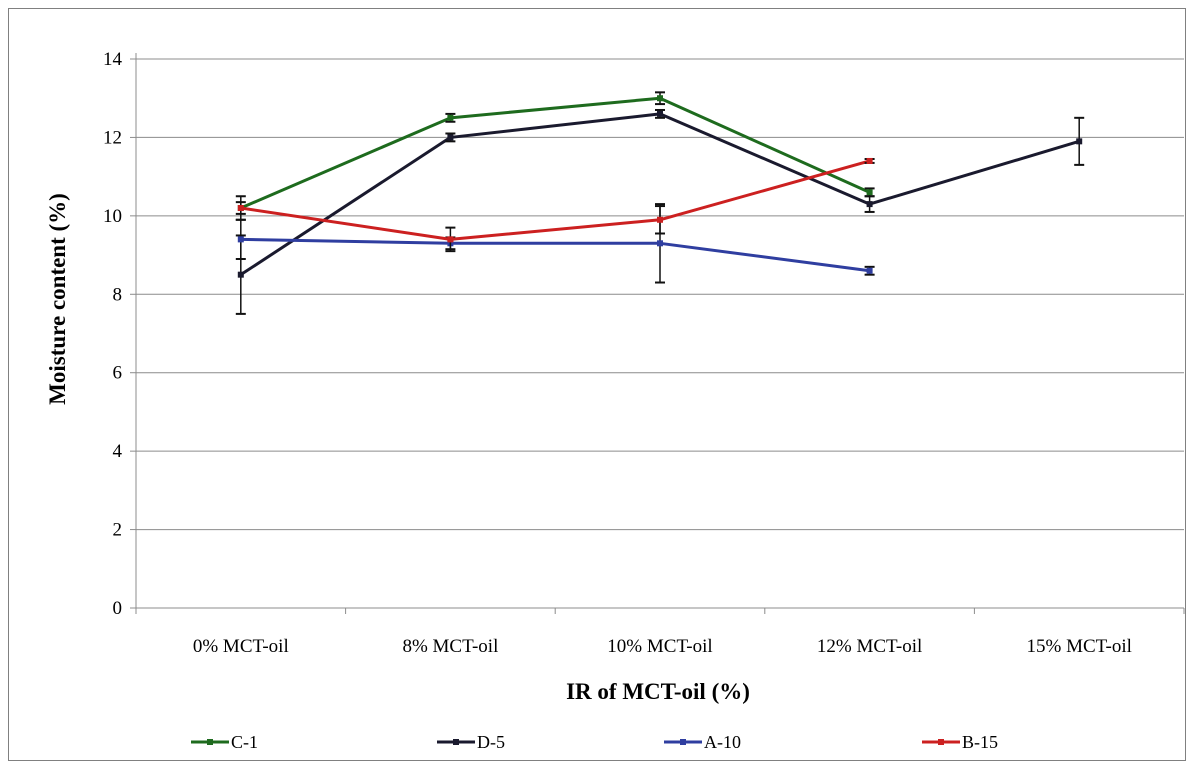  I want to click on y-tick-label: 10, so click(112, 216).